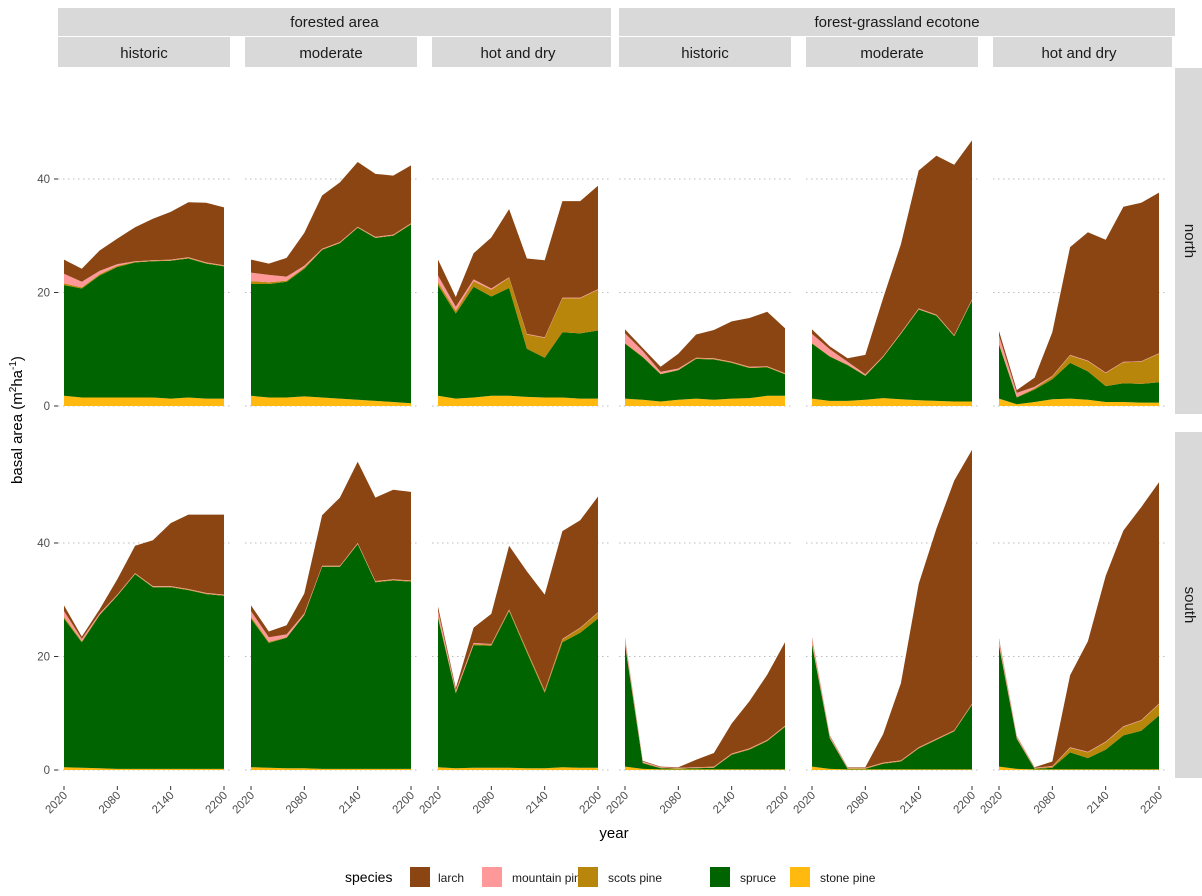 Image resolution: width=1202 pixels, height=896 pixels. Describe the element at coordinates (518, 53) in the screenshot. I see `strip-label-scenario-hot-and-dry: hot and dry` at that location.